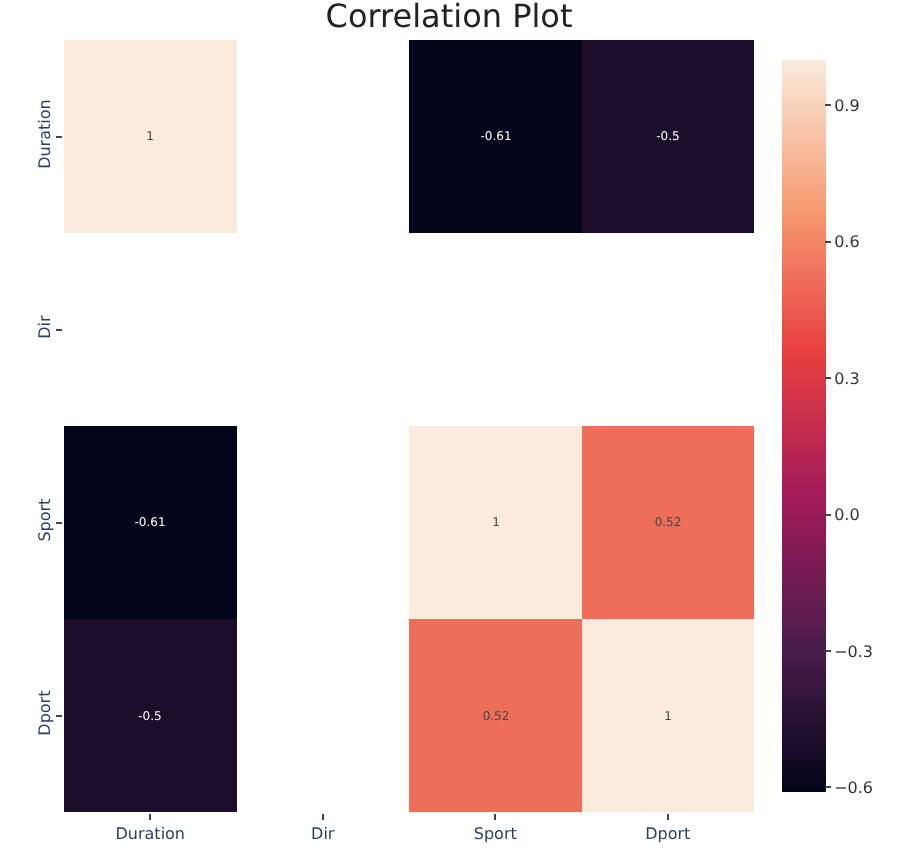  I want to click on color-bar-label: 0.6, so click(847, 242).